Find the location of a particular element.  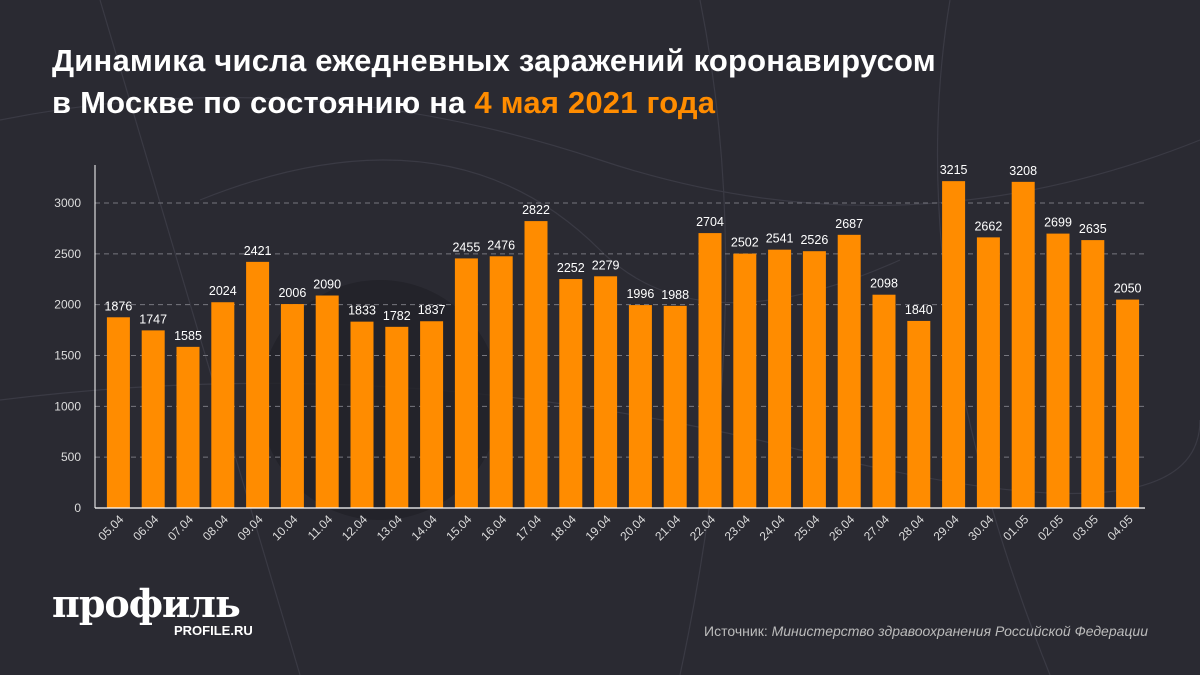

data-label: 2699 is located at coordinates (1058, 223).